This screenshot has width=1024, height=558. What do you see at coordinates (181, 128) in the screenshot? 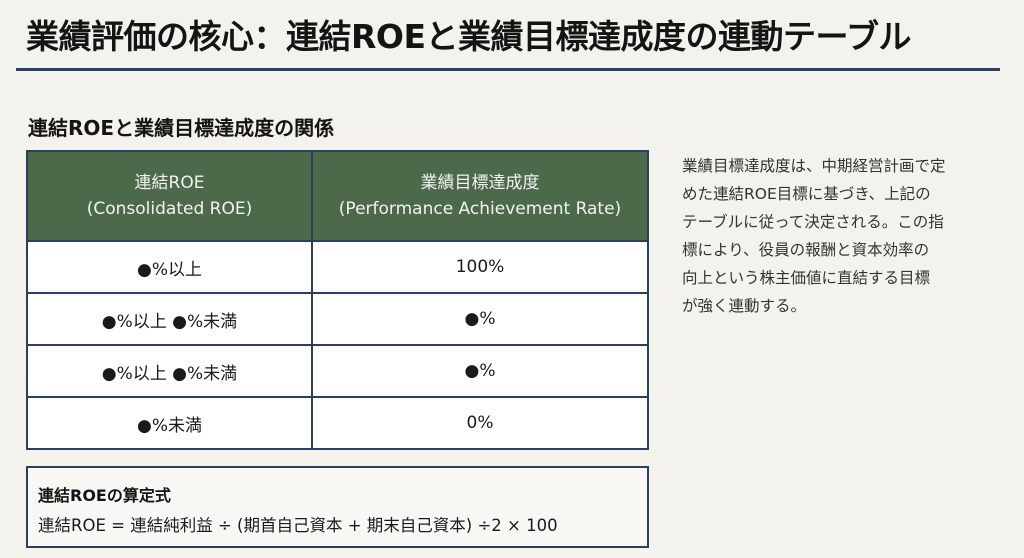
I see `section-heading: 連結ROEと業績目標達成度の関係` at bounding box center [181, 128].